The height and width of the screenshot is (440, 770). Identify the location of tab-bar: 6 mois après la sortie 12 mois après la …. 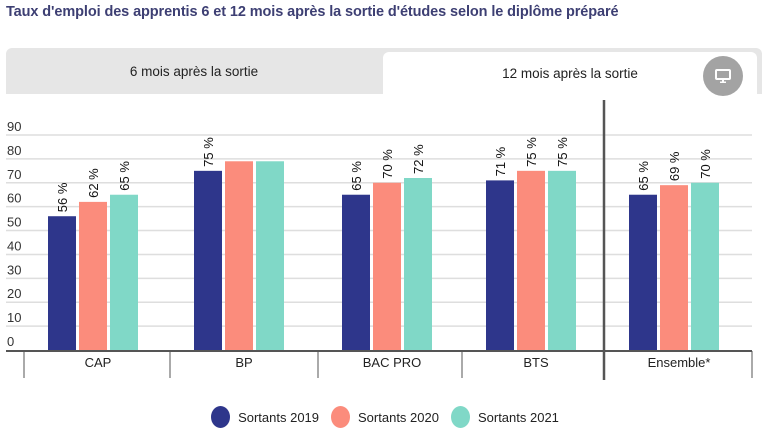
(384, 71).